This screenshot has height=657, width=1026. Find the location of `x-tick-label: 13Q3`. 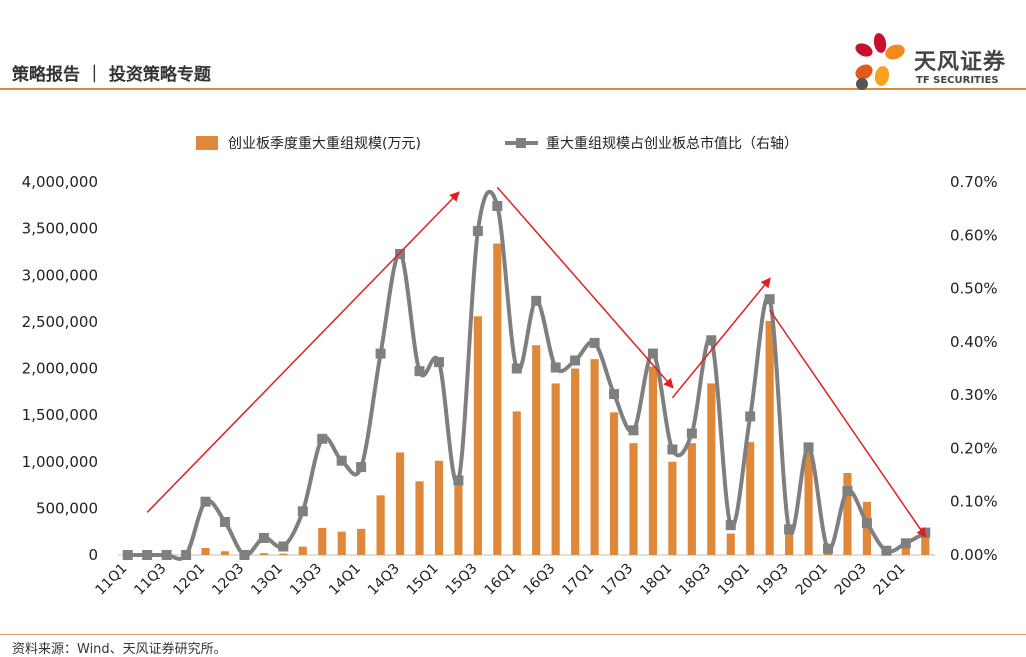

x-tick-label: 13Q3 is located at coordinates (306, 580).